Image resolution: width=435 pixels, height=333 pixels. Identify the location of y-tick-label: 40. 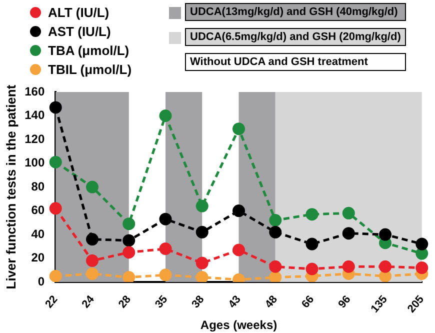
(38, 233).